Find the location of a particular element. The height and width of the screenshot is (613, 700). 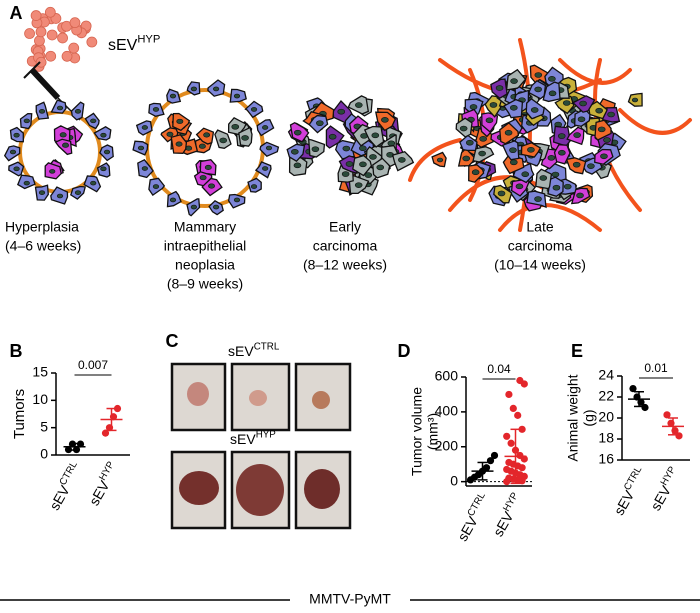

footer-bg is located at coordinates (350, 600).